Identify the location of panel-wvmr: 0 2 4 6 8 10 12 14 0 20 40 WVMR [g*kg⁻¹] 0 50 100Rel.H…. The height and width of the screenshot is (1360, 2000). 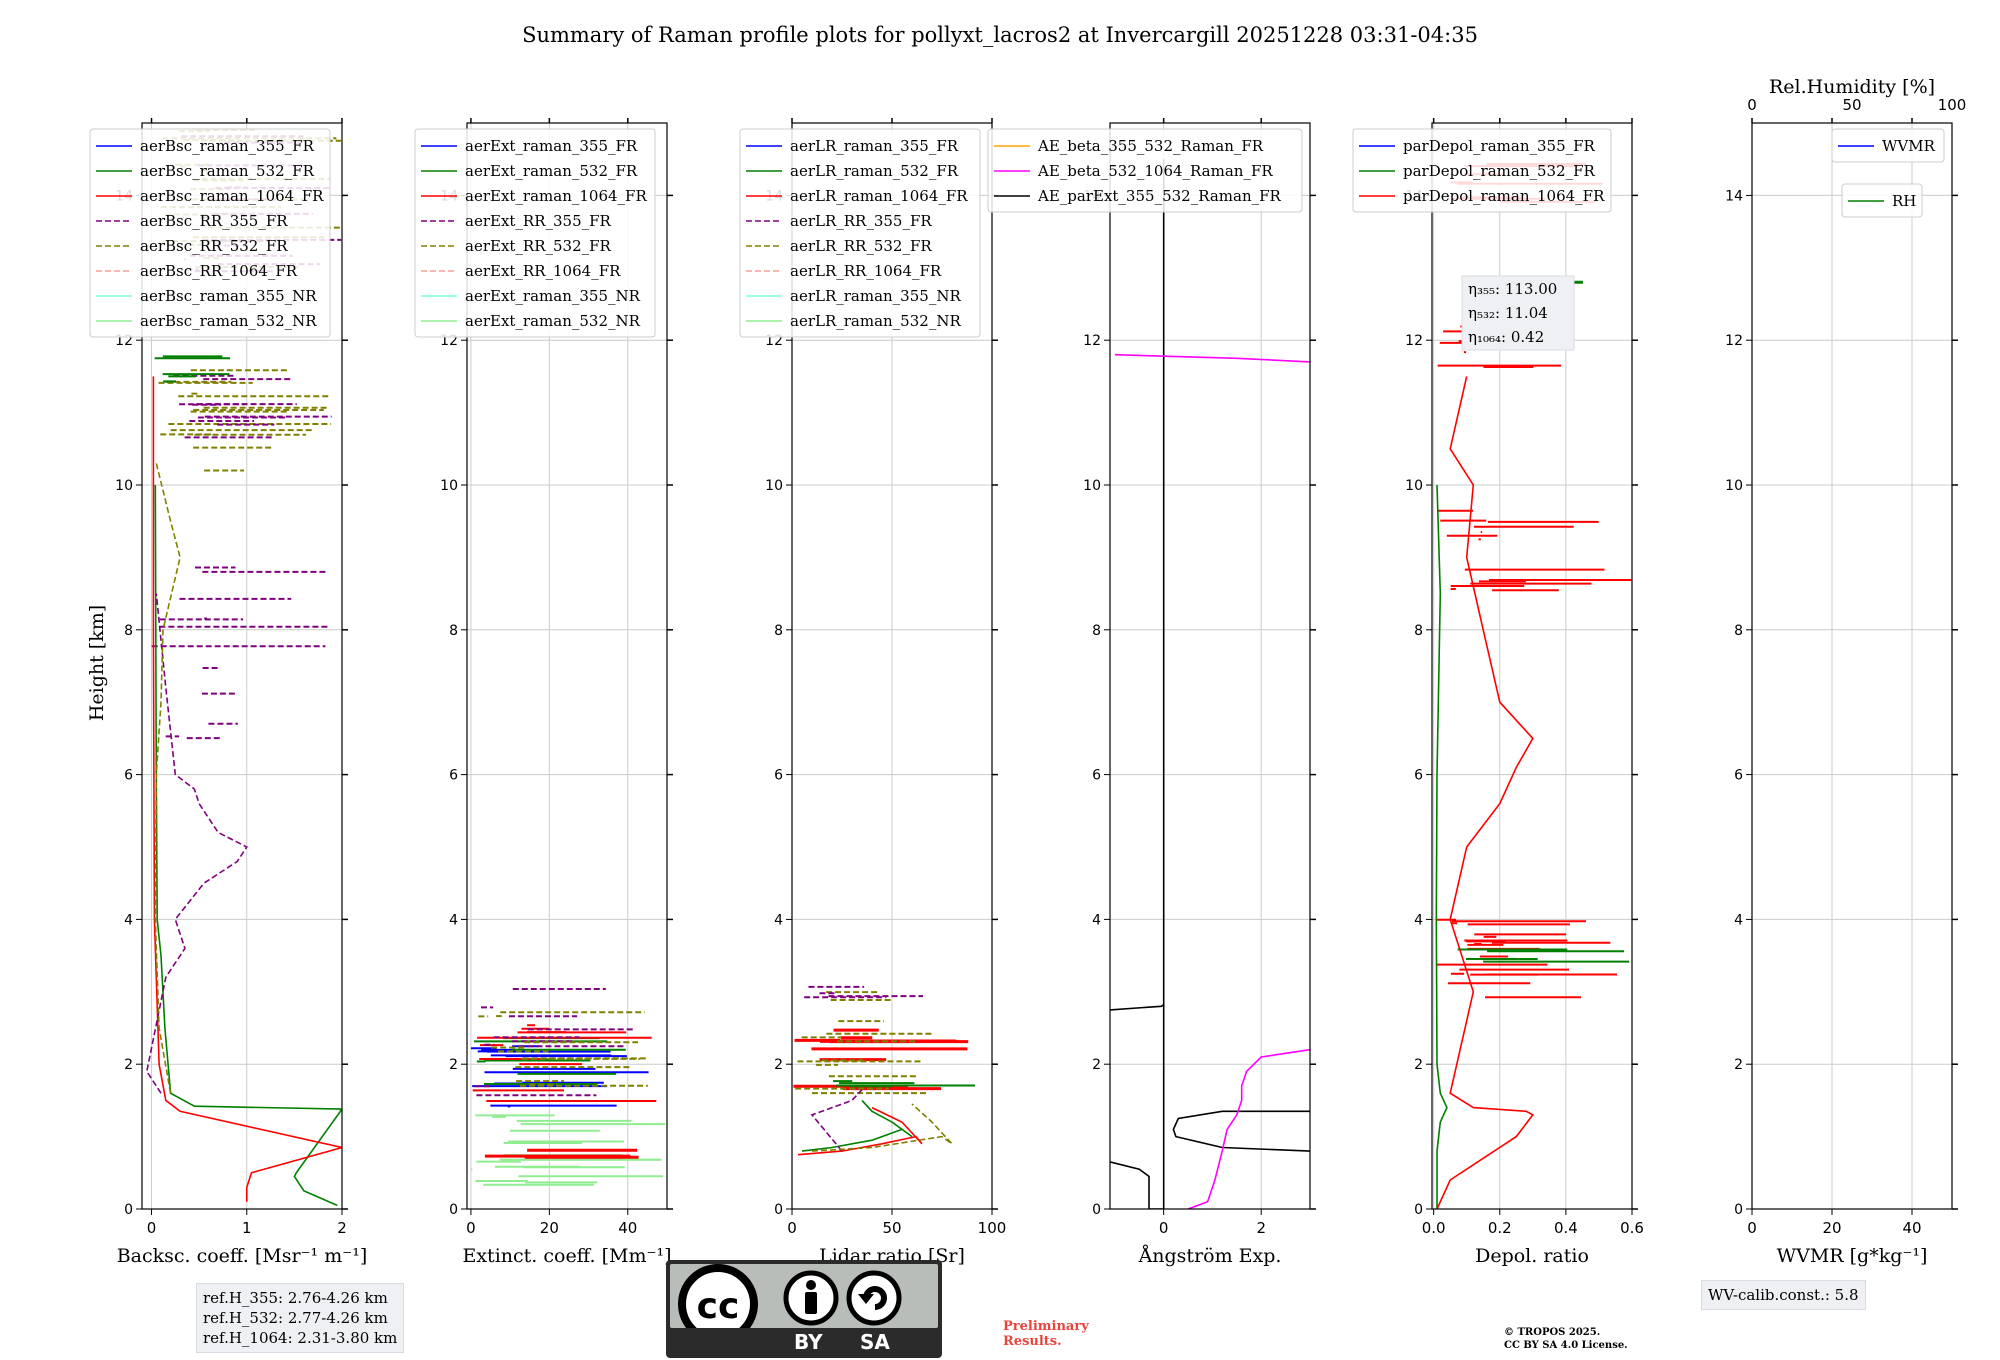
(1845, 671).